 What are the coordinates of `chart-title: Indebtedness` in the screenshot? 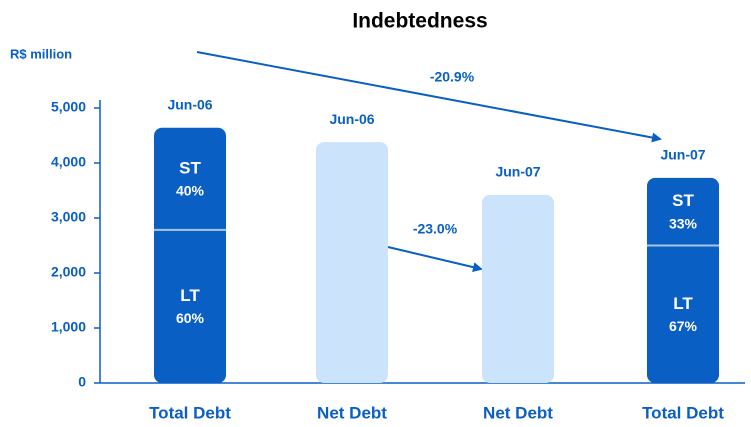 It's located at (419, 21).